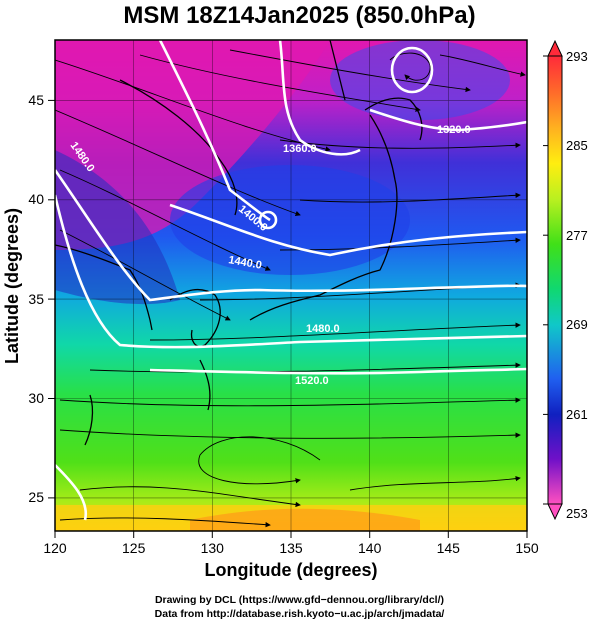 The image size is (599, 625). What do you see at coordinates (36, 199) in the screenshot?
I see `y-tick-label: 40` at bounding box center [36, 199].